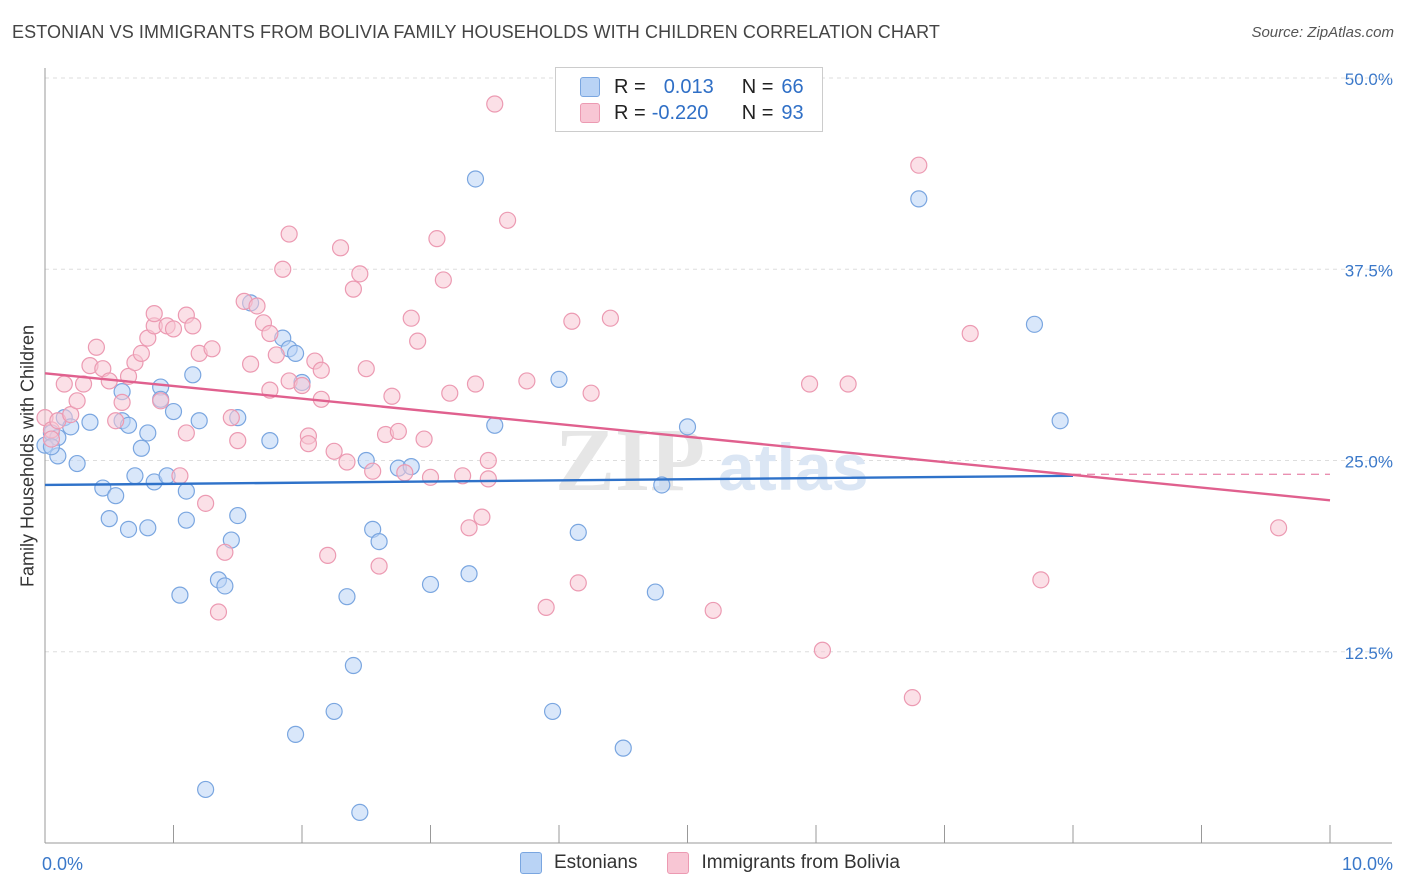  I want to click on legend-item-bolivia: Immigrants from Bolivia, so click(783, 863).